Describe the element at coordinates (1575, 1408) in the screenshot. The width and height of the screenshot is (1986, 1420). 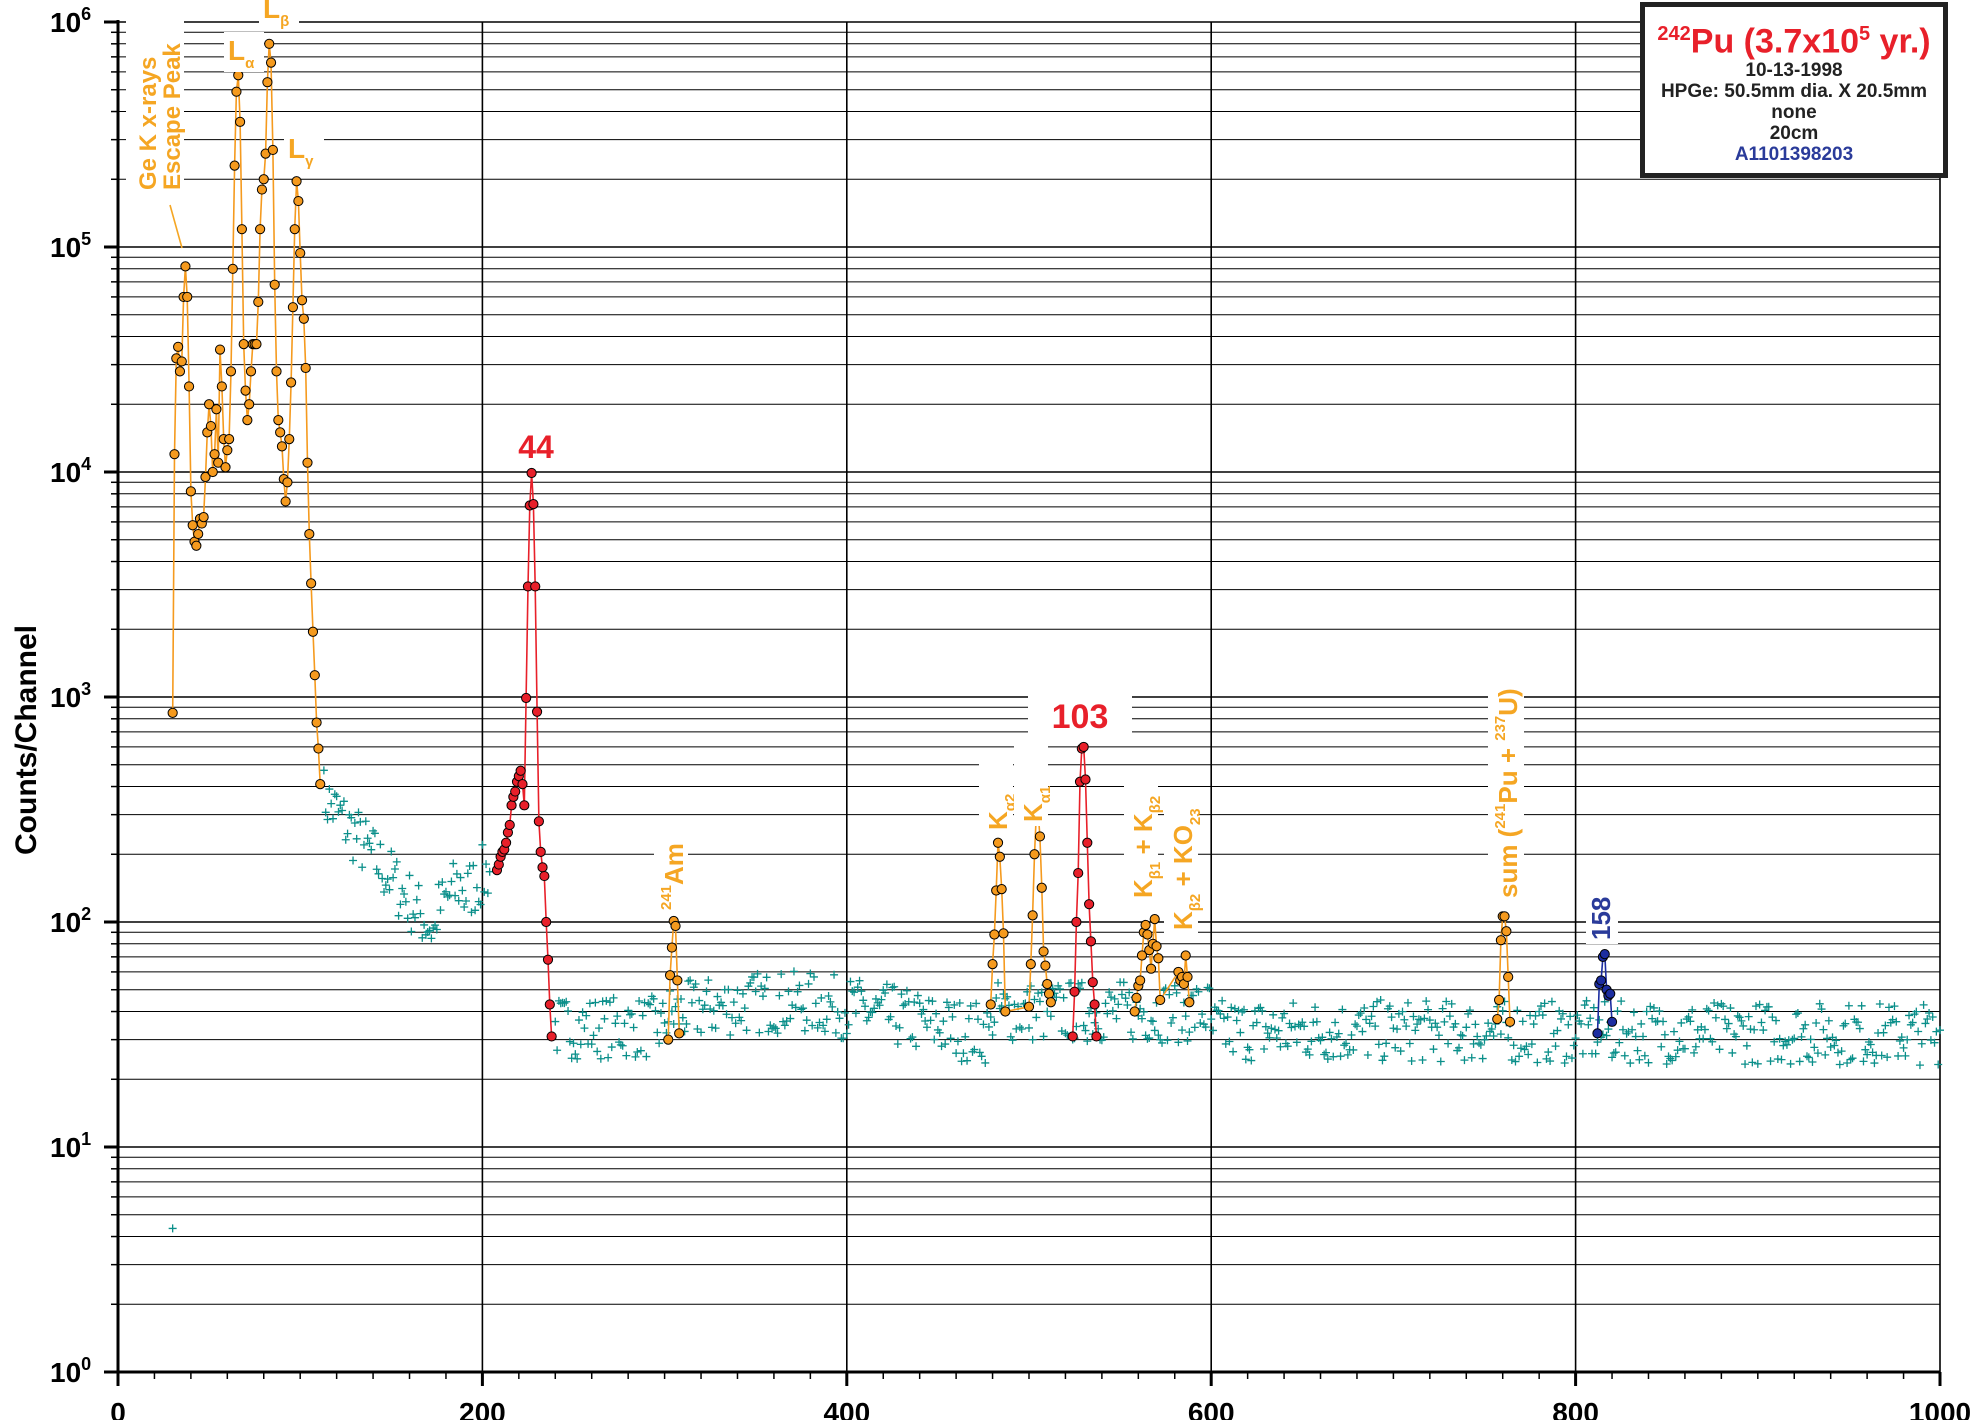
I see `x-tick-label: 800` at that location.